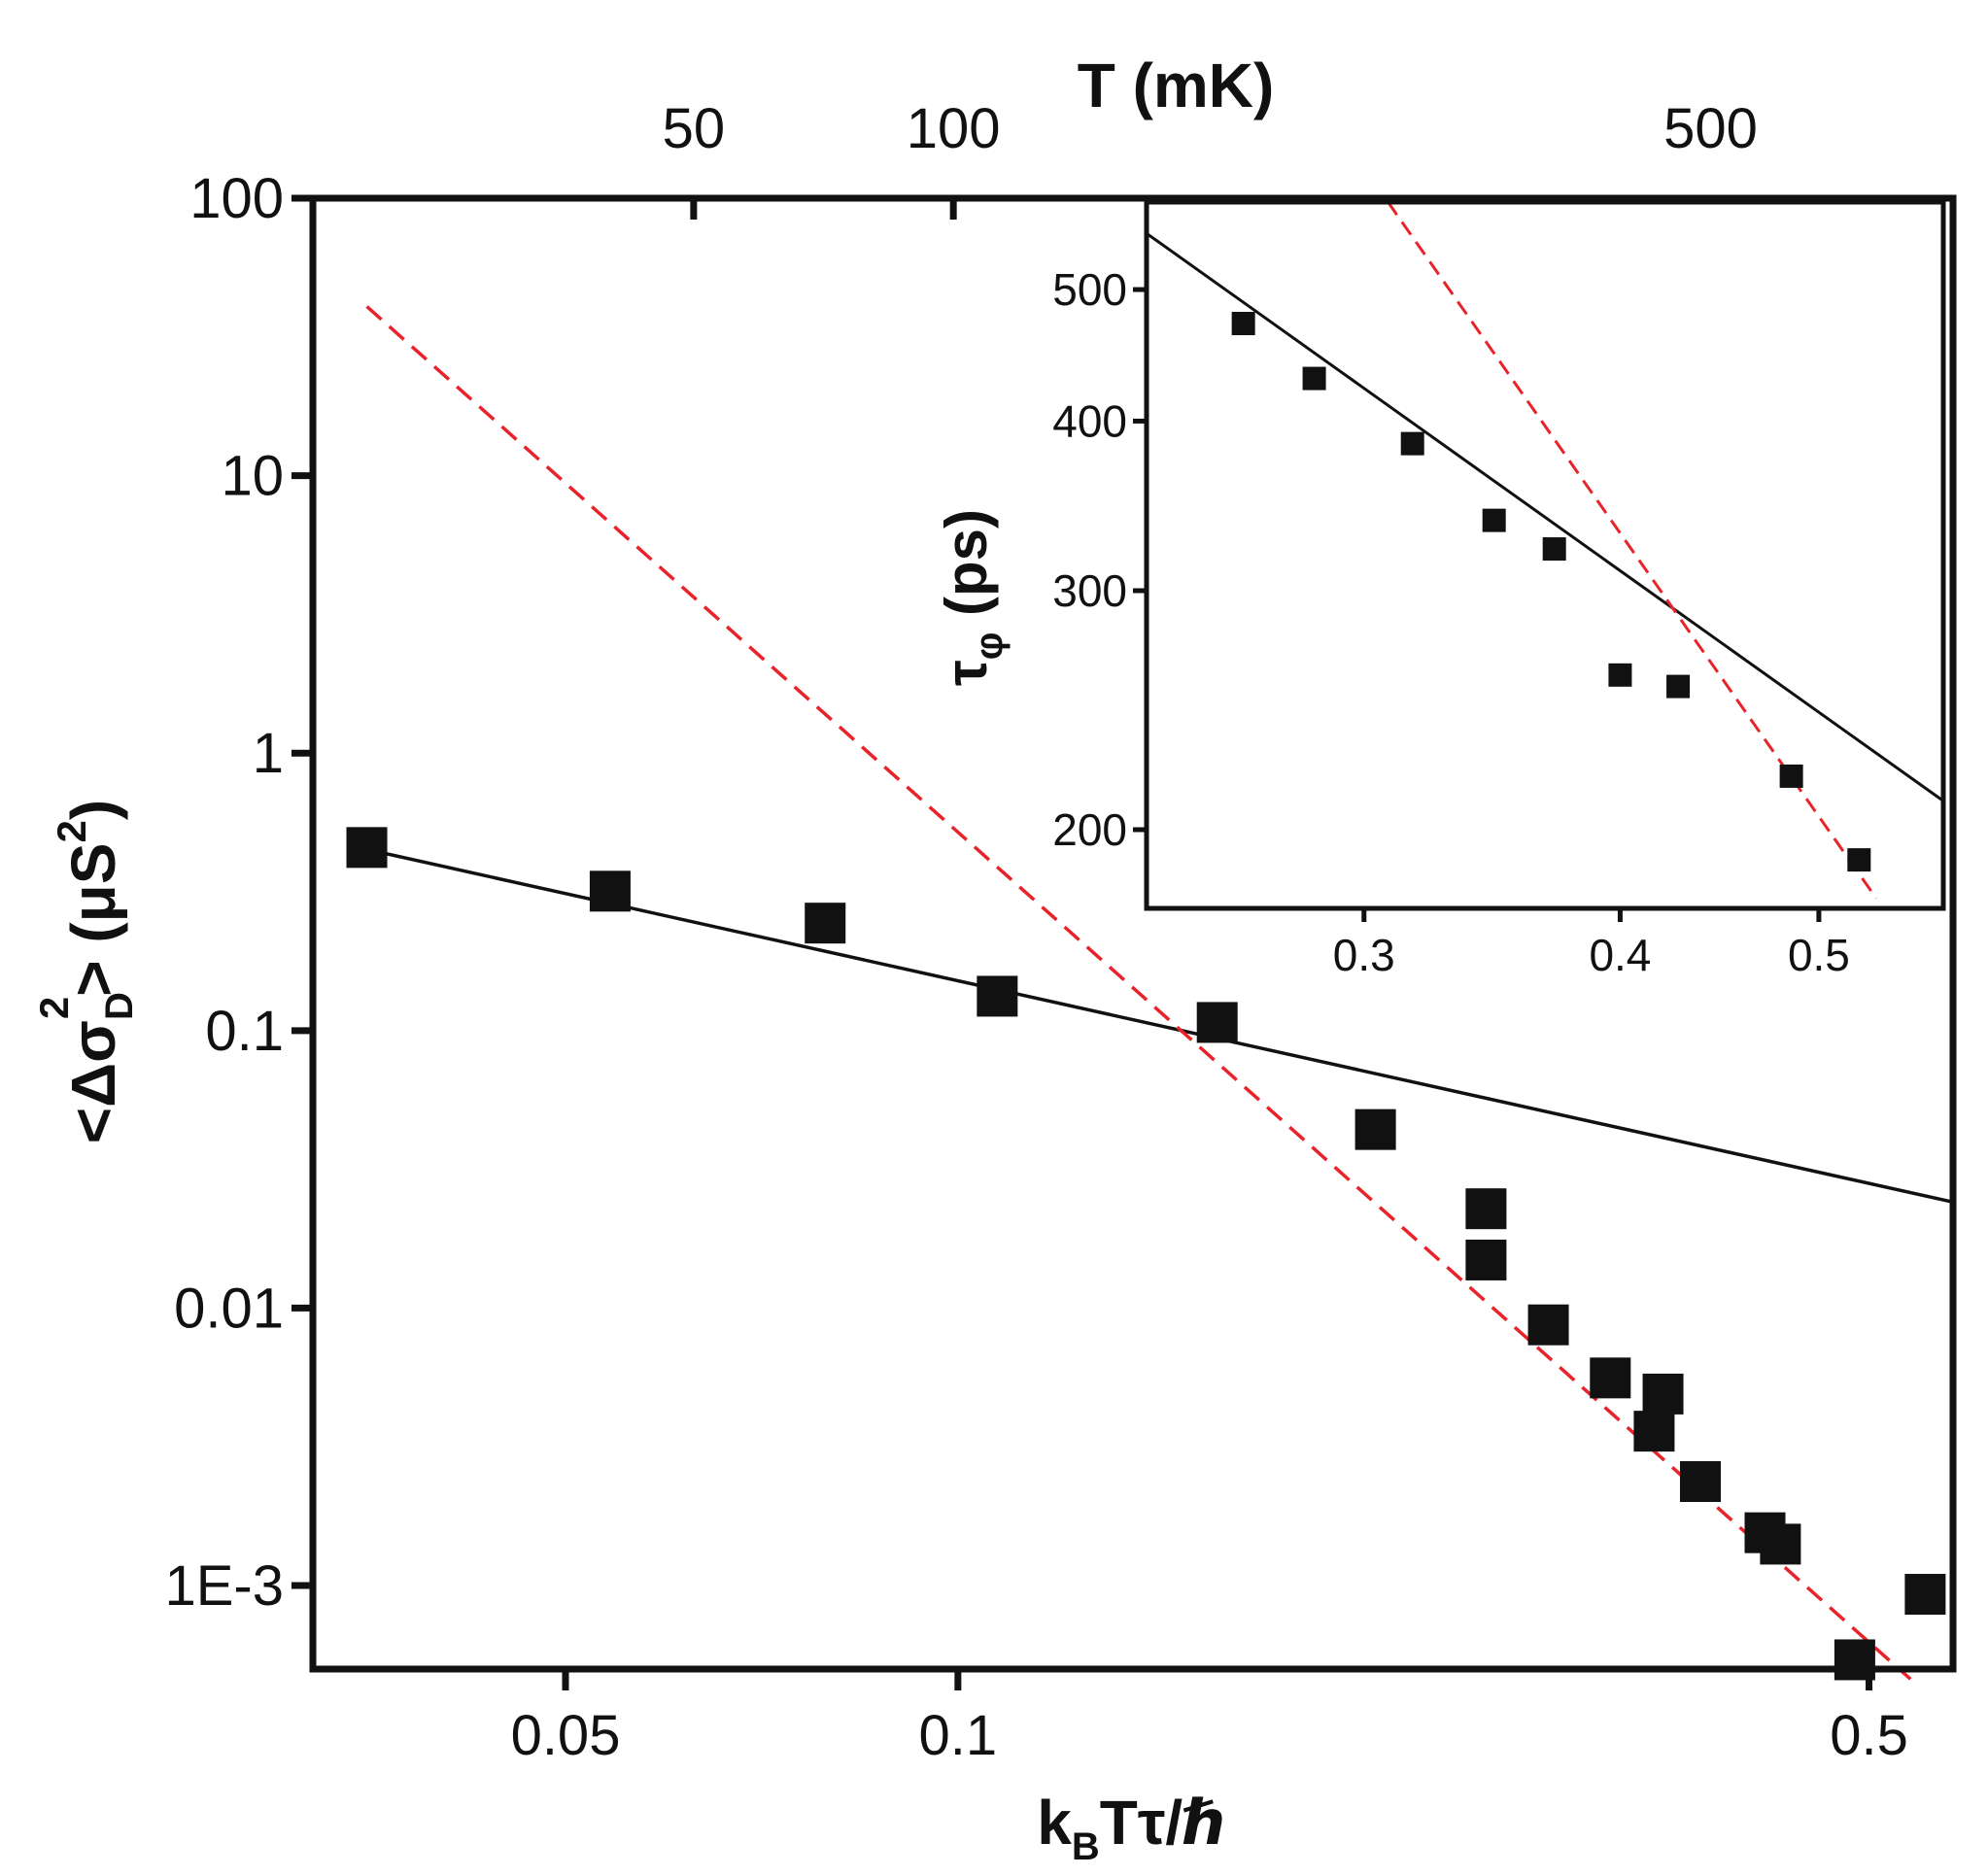  What do you see at coordinates (224, 1586) in the screenshot?
I see `y-tick-label: 1E-3` at bounding box center [224, 1586].